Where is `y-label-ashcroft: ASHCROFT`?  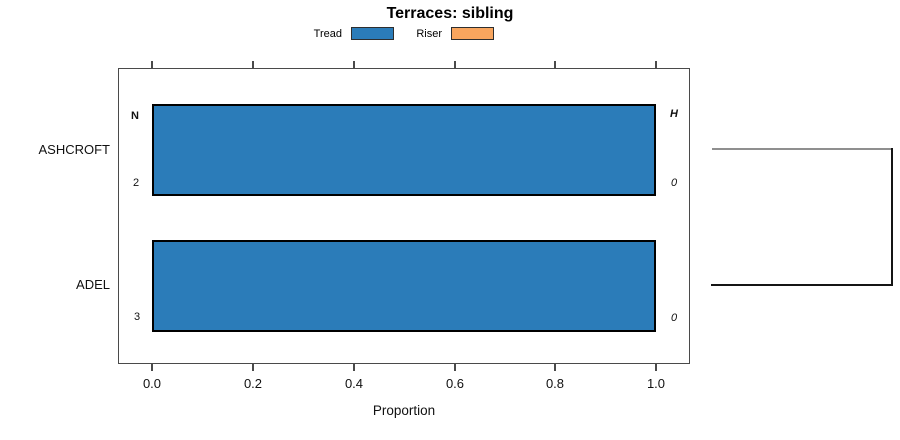 y-label-ashcroft: ASHCROFT is located at coordinates (74, 149).